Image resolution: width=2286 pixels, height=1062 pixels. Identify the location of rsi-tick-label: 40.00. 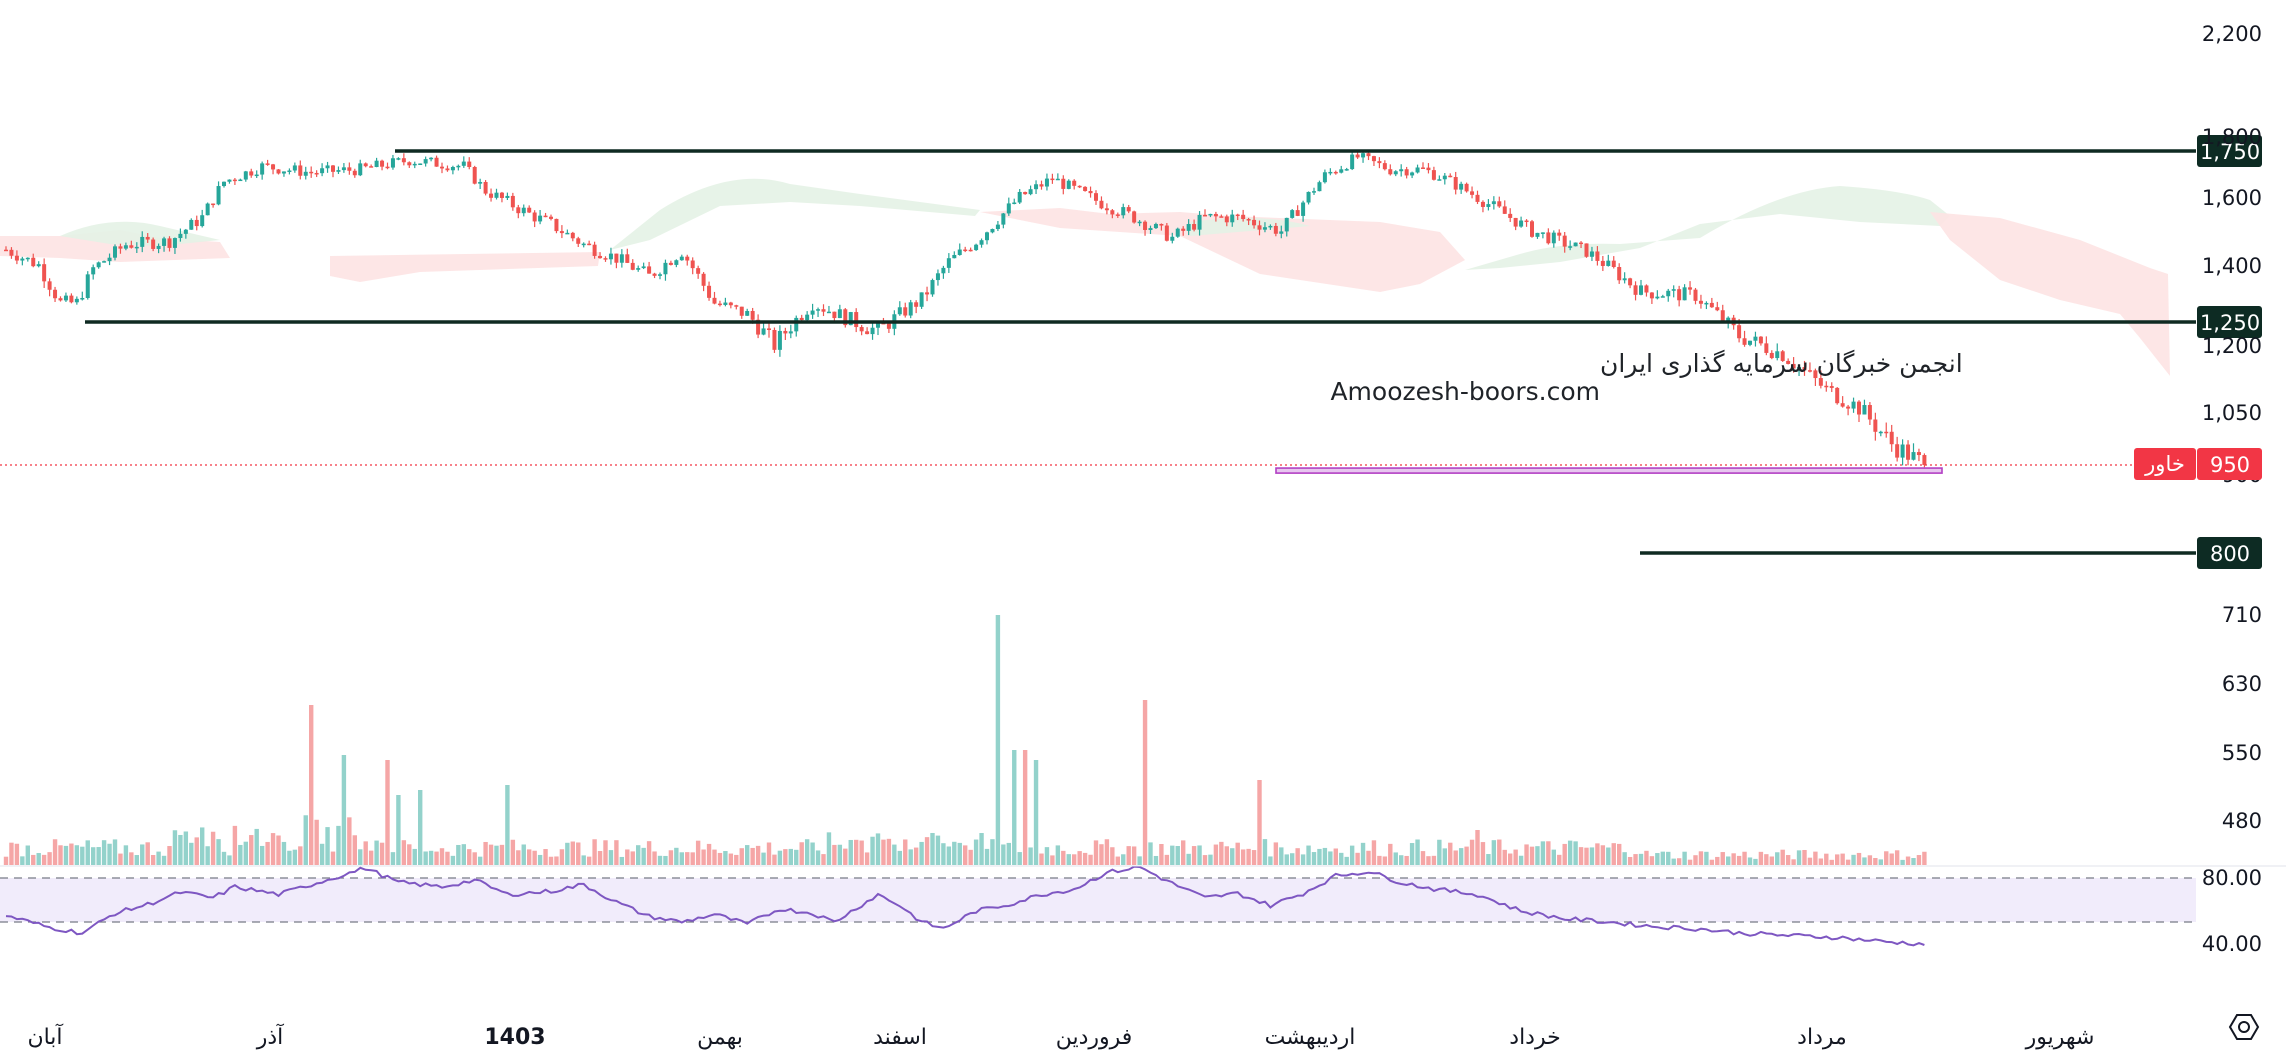
(2232, 944).